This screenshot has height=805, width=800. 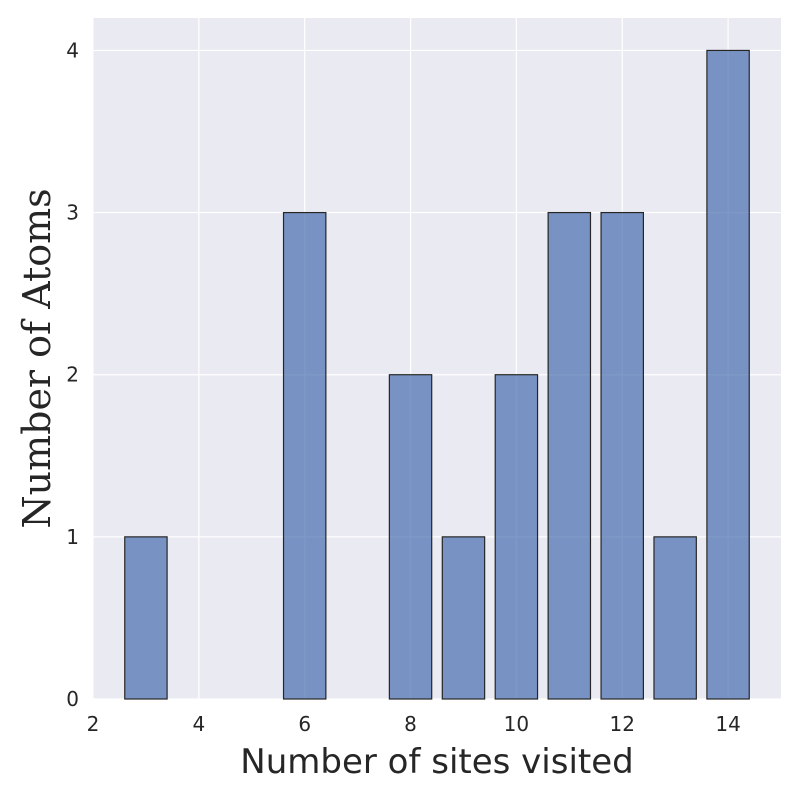 I want to click on x-tick-label: 12, so click(x=622, y=724).